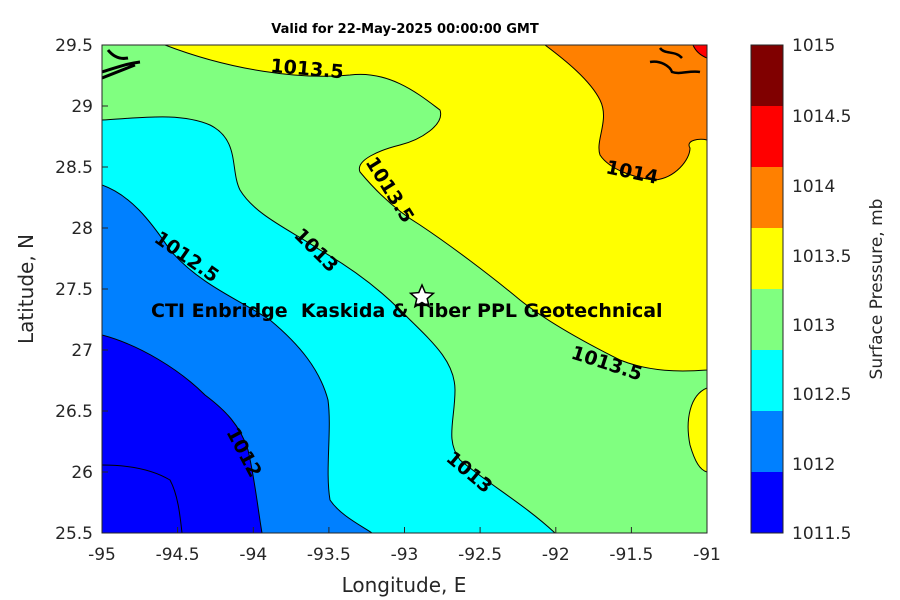  Describe the element at coordinates (631, 555) in the screenshot. I see `x-tick-label: -91.5` at that location.